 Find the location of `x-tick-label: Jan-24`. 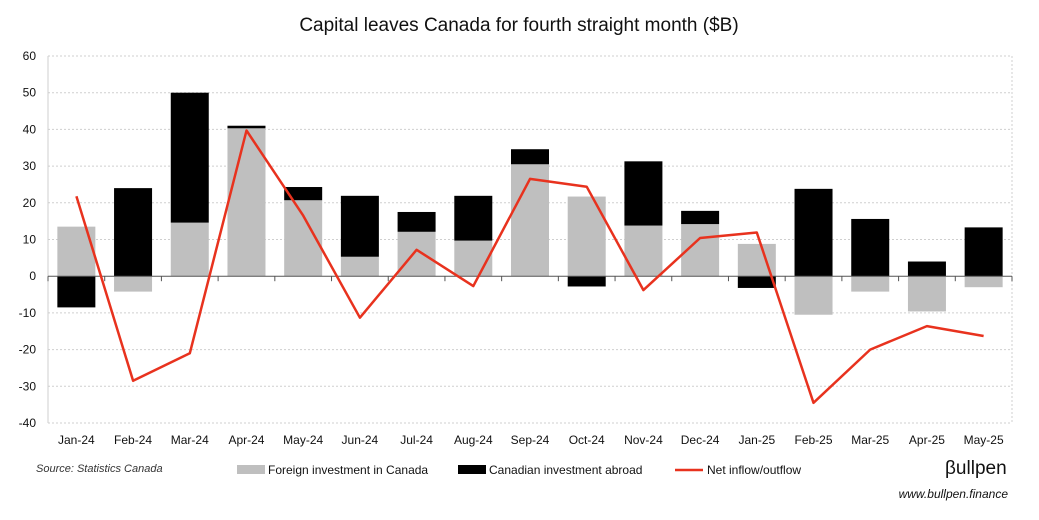

x-tick-label: Jan-24 is located at coordinates (76, 440).